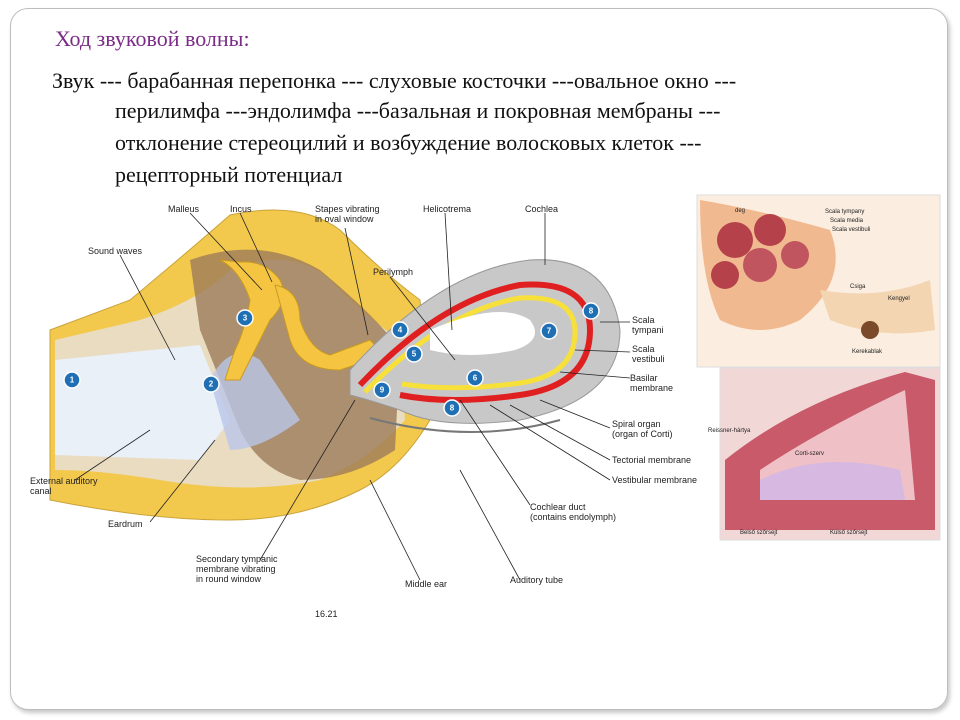 The height and width of the screenshot is (720, 960). I want to click on inset-label: Corti-szerv, so click(809, 454).